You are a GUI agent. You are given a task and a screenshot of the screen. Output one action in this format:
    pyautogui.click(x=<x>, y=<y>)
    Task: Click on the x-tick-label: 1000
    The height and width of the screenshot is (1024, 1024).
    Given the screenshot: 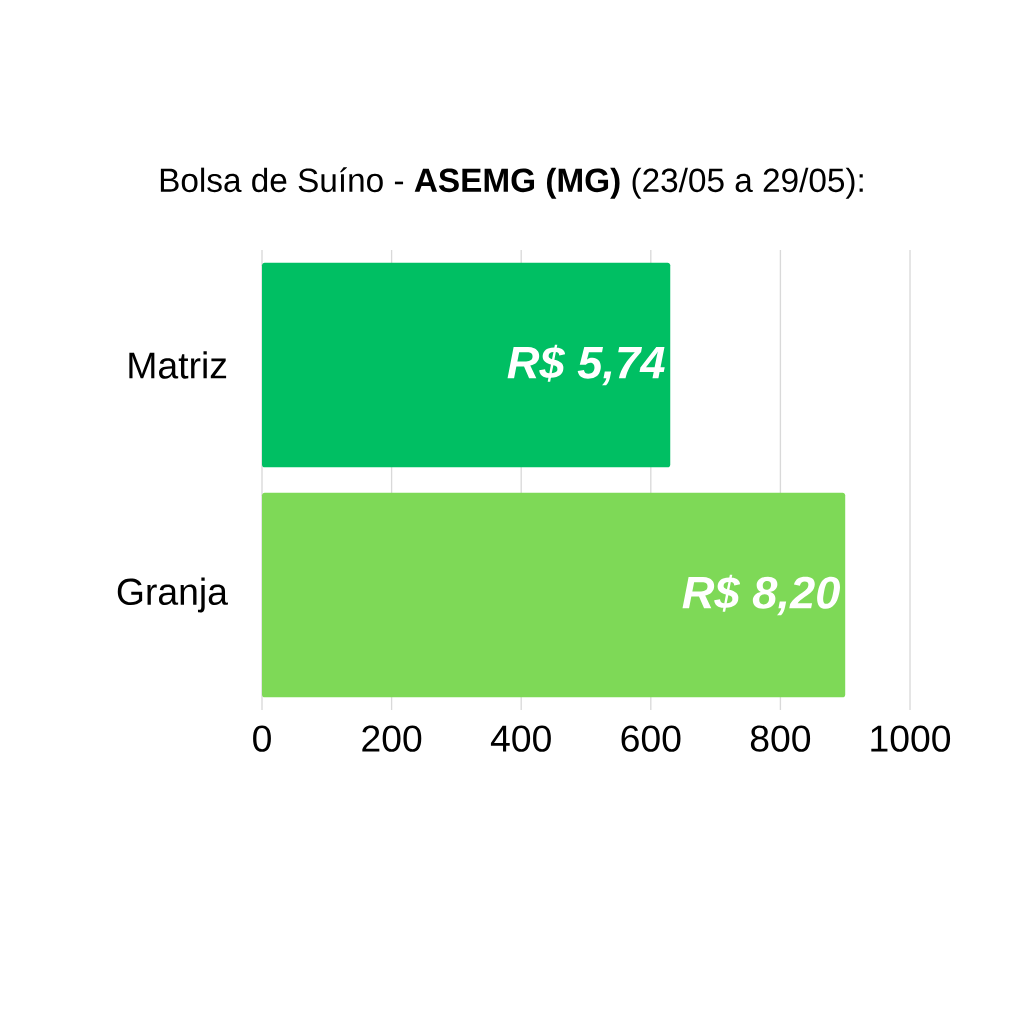 What is the action you would take?
    pyautogui.click(x=911, y=738)
    